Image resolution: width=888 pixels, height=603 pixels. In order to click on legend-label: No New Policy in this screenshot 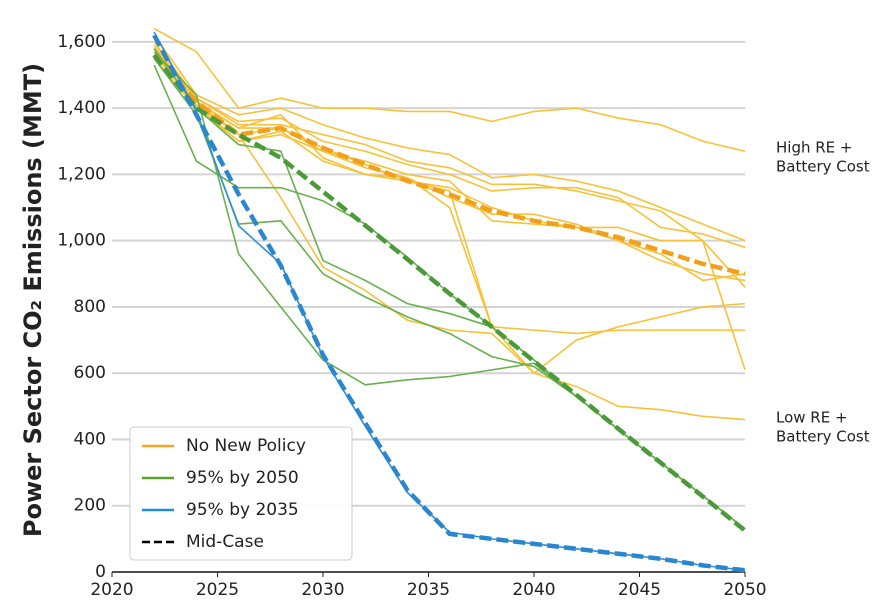, I will do `click(246, 446)`.